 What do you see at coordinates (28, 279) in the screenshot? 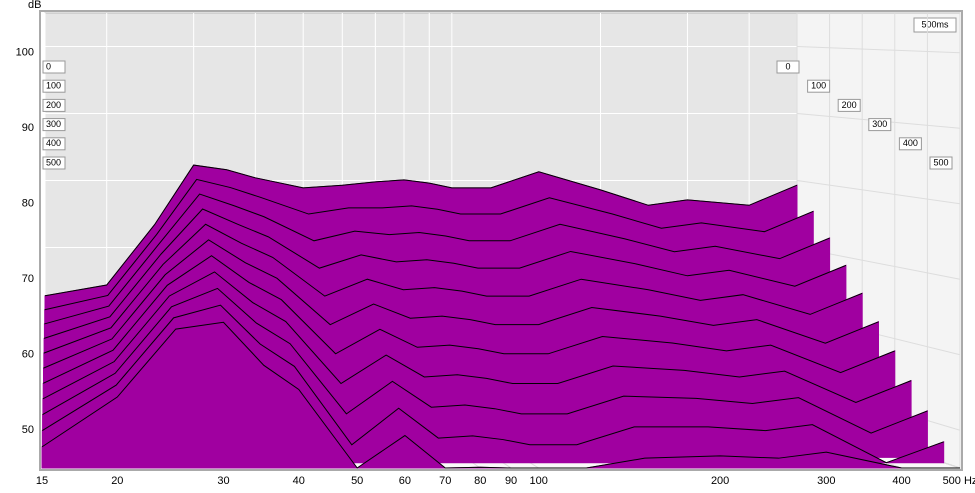
I see `y-tick-label: 70` at bounding box center [28, 279].